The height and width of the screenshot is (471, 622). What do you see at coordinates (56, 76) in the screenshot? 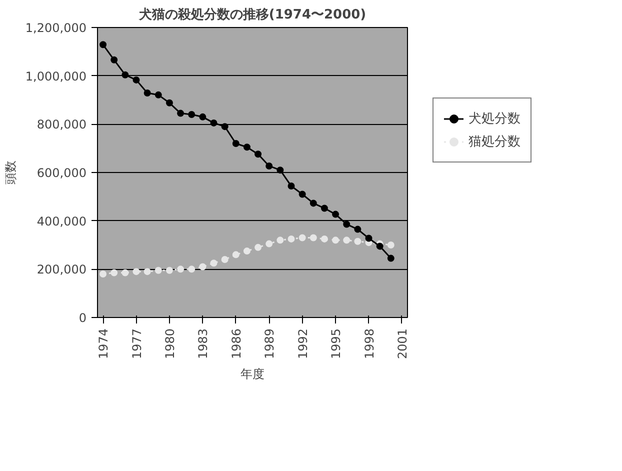
I see `y-tick-label: 1,000,000` at bounding box center [56, 76].